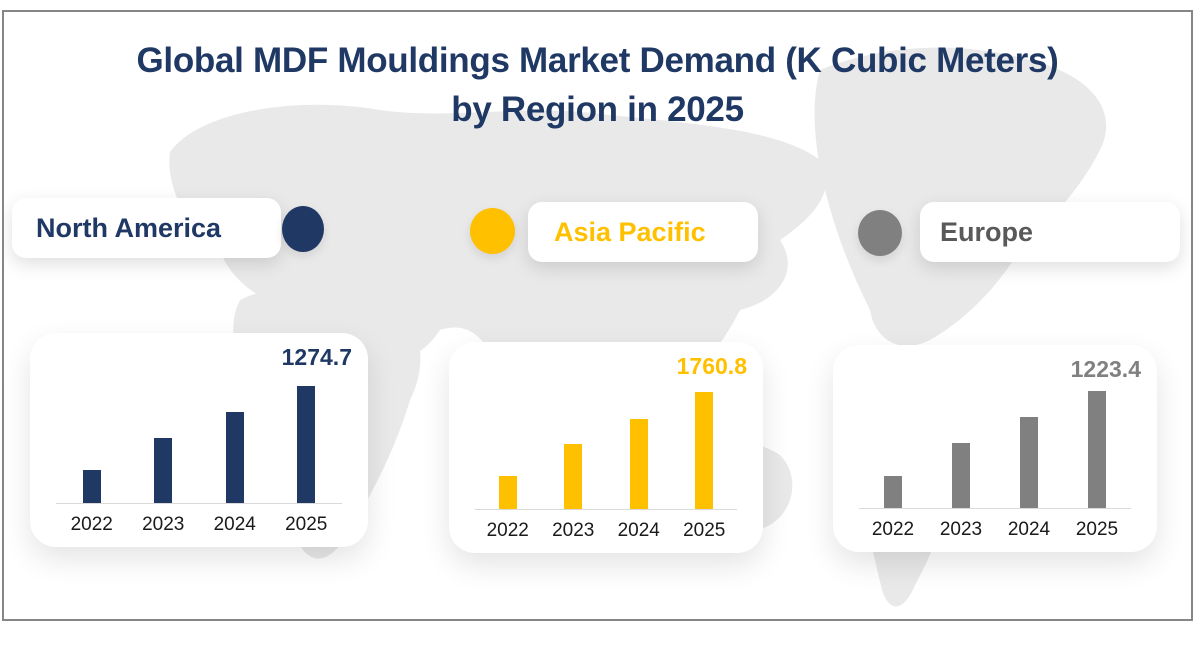 Image resolution: width=1197 pixels, height=649 pixels. What do you see at coordinates (880, 233) in the screenshot?
I see `legend-dot-europe` at bounding box center [880, 233].